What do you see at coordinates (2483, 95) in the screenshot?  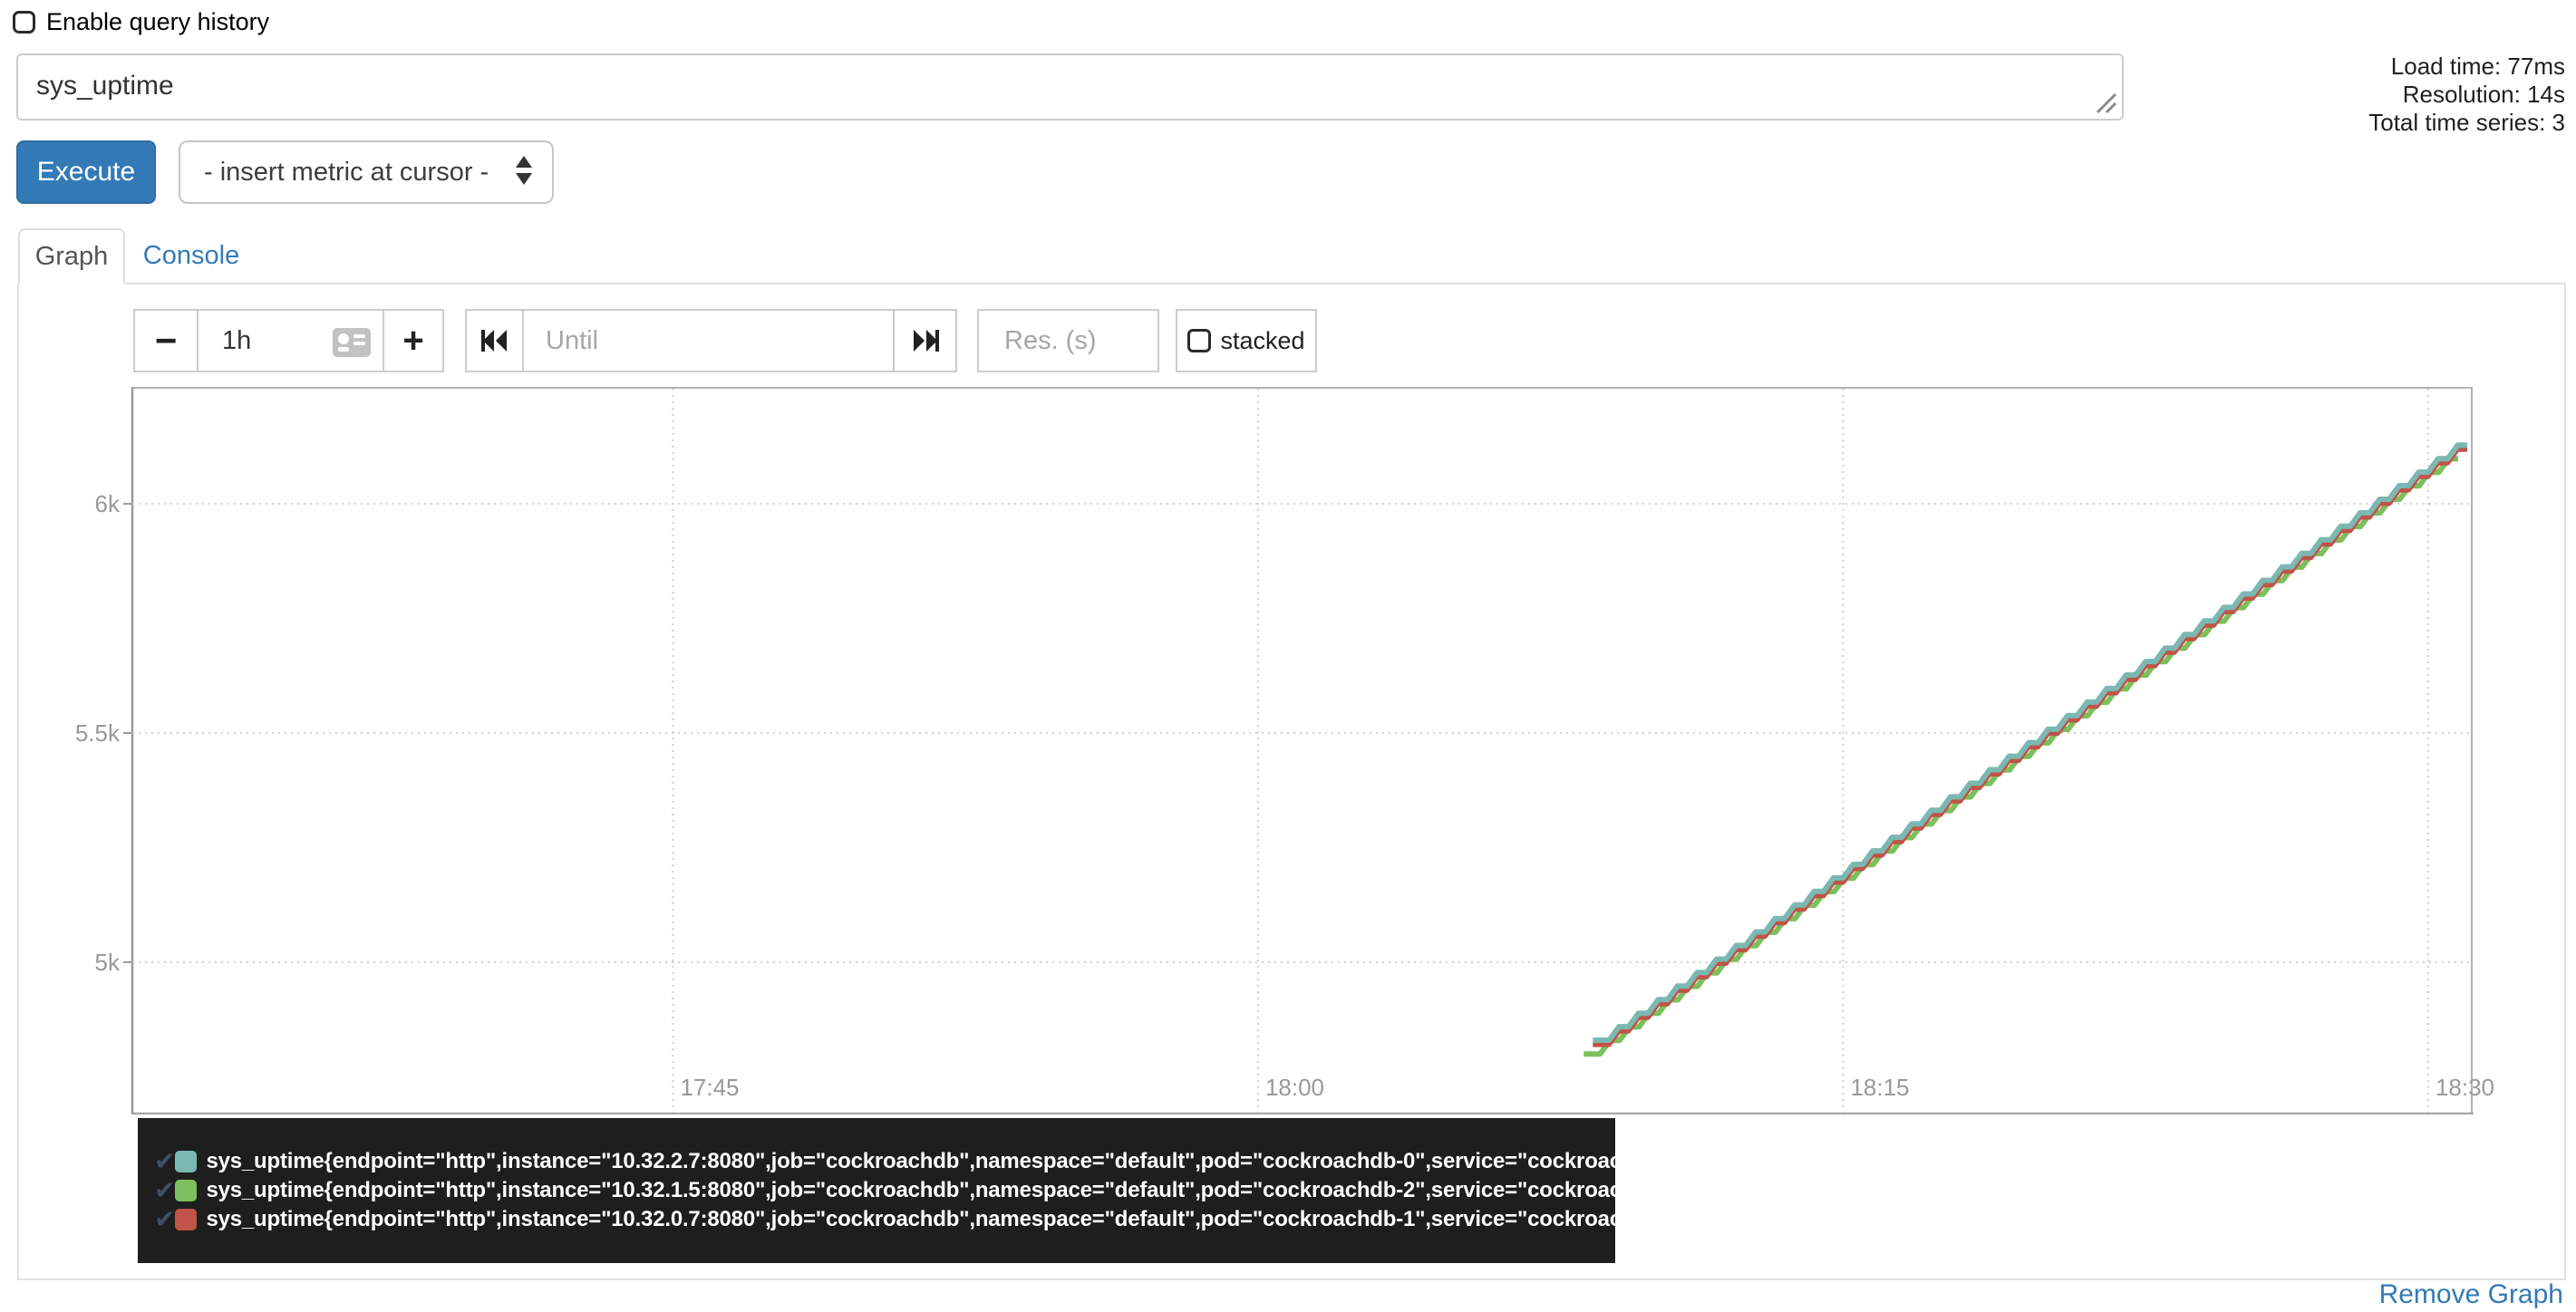 I see `resolution: Resolution: 14s` at bounding box center [2483, 95].